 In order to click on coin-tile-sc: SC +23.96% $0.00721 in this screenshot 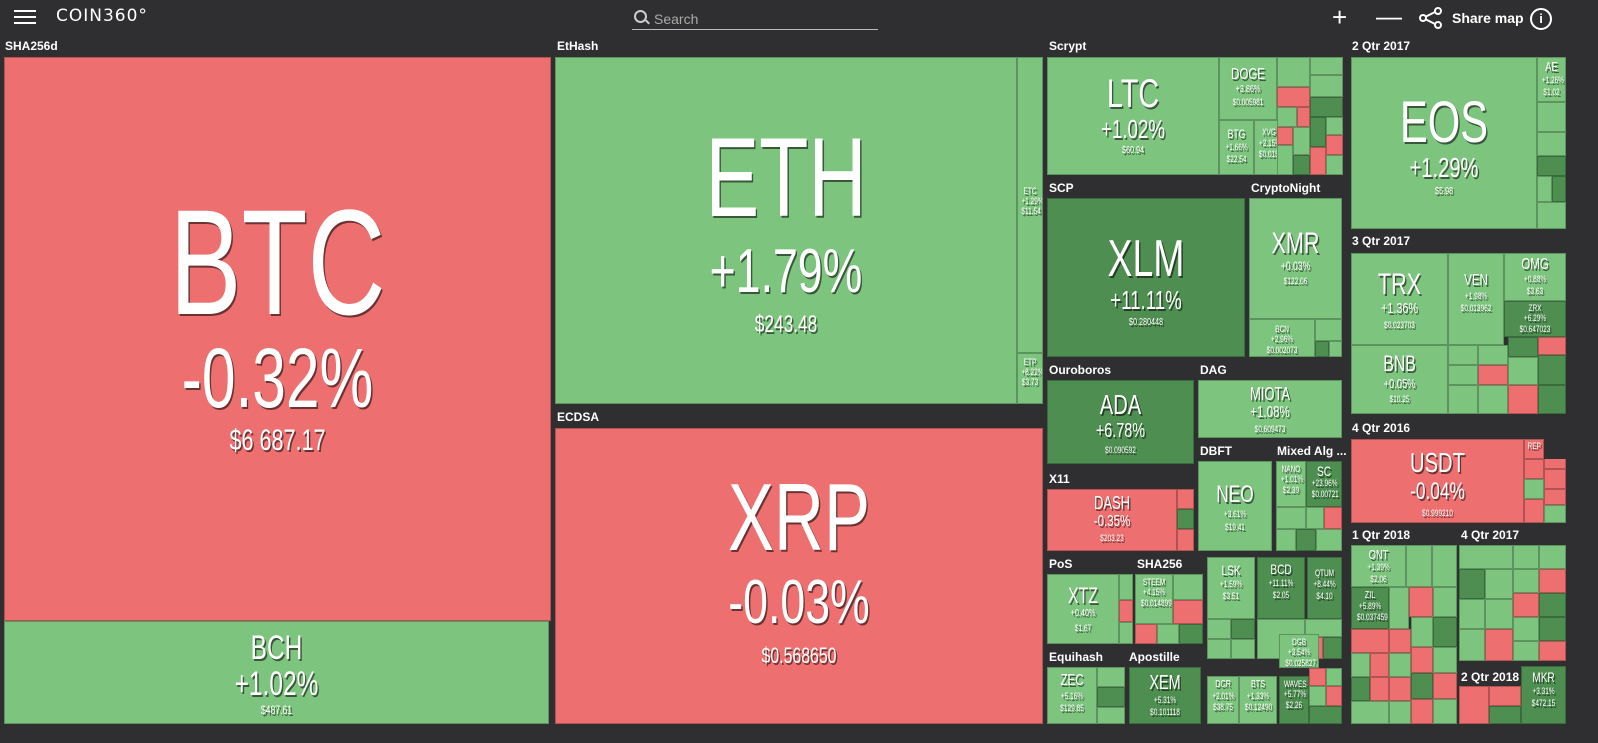, I will do `click(1324, 484)`.